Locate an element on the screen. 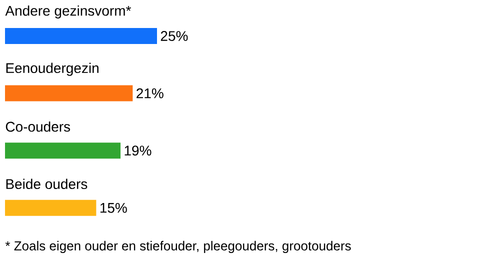  data-label: 19% is located at coordinates (138, 151).